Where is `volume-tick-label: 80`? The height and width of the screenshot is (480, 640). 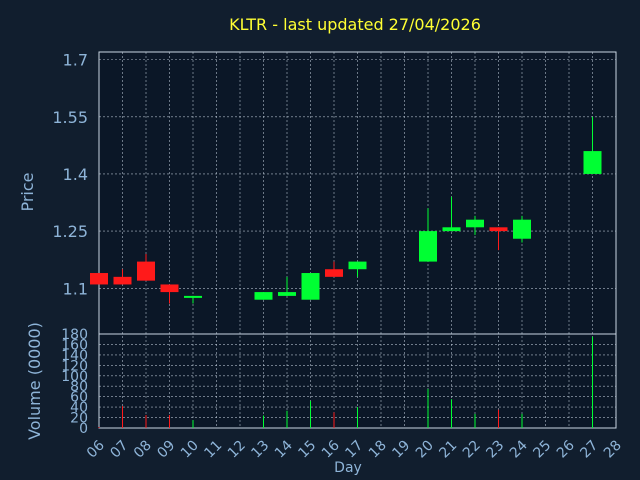
volume-tick-label: 80 is located at coordinates (79, 387).